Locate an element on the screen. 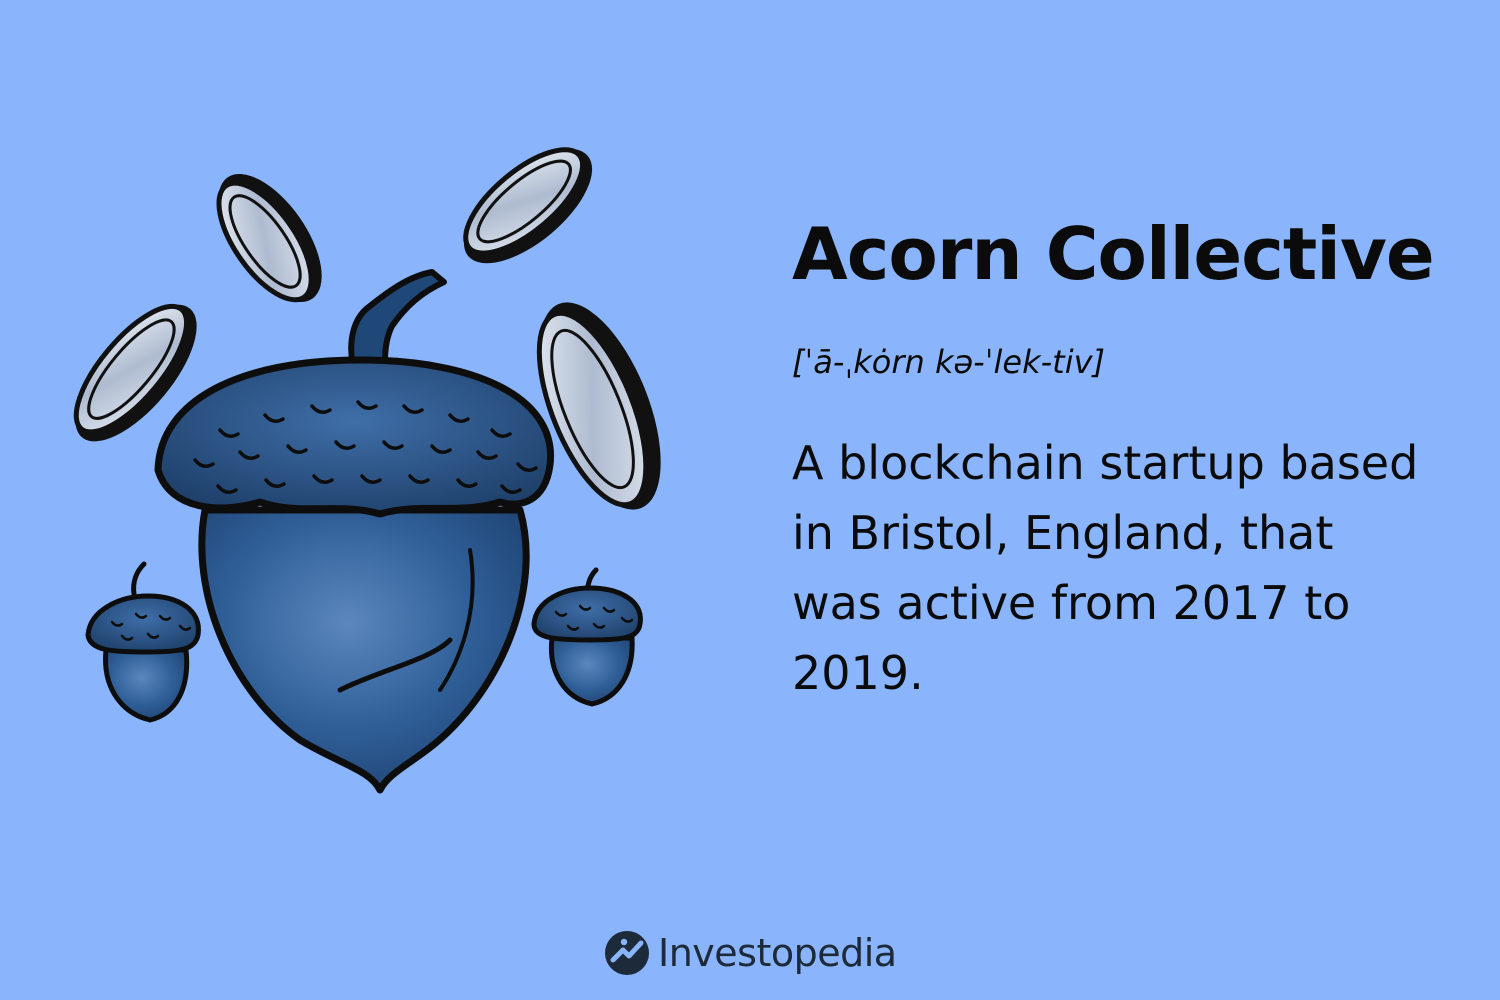  investopedia-logo-icon is located at coordinates (627, 953).